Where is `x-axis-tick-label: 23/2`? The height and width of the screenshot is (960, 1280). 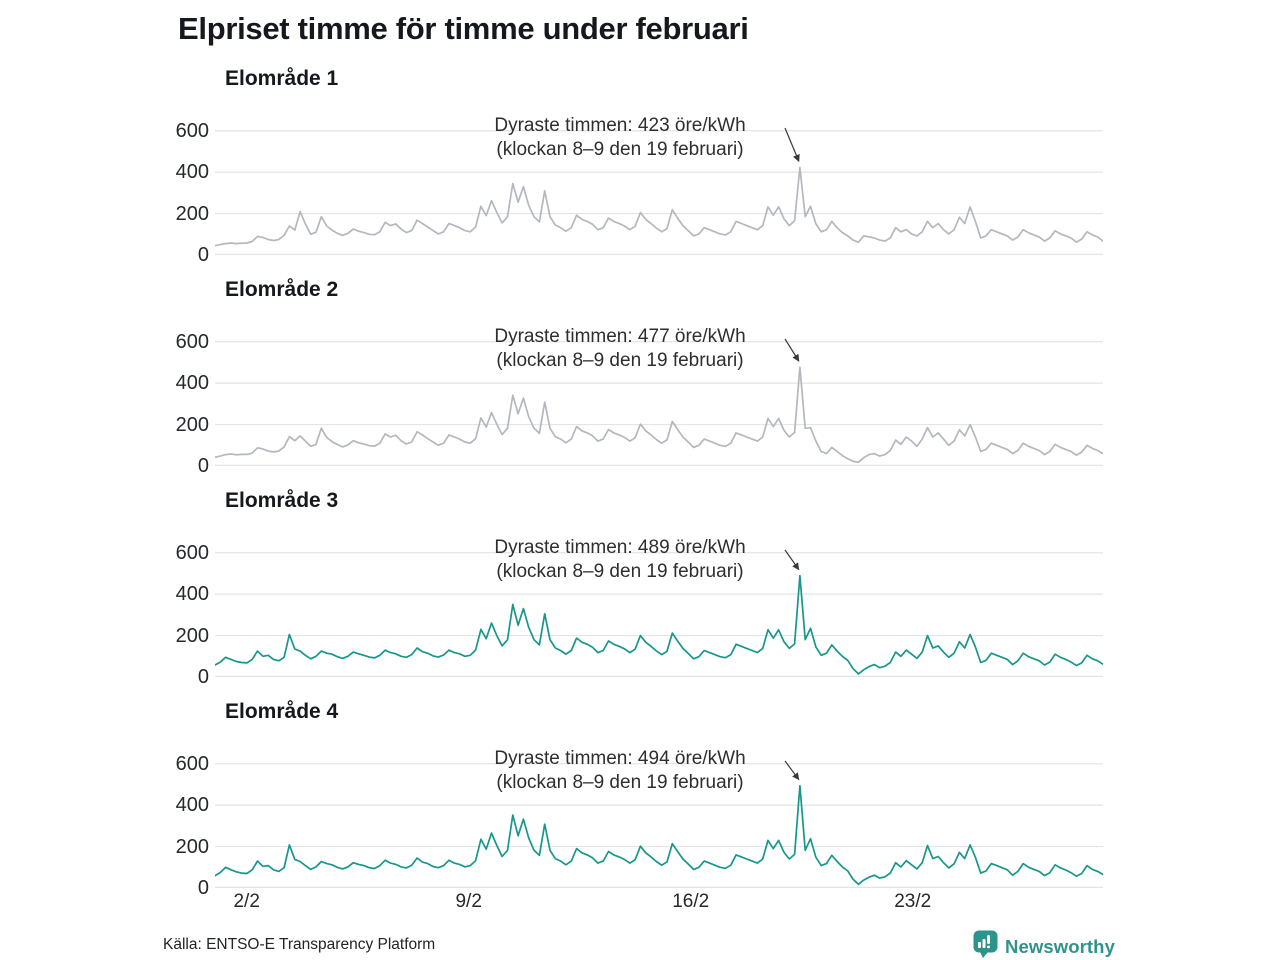
x-axis-tick-label: 23/2 is located at coordinates (913, 901).